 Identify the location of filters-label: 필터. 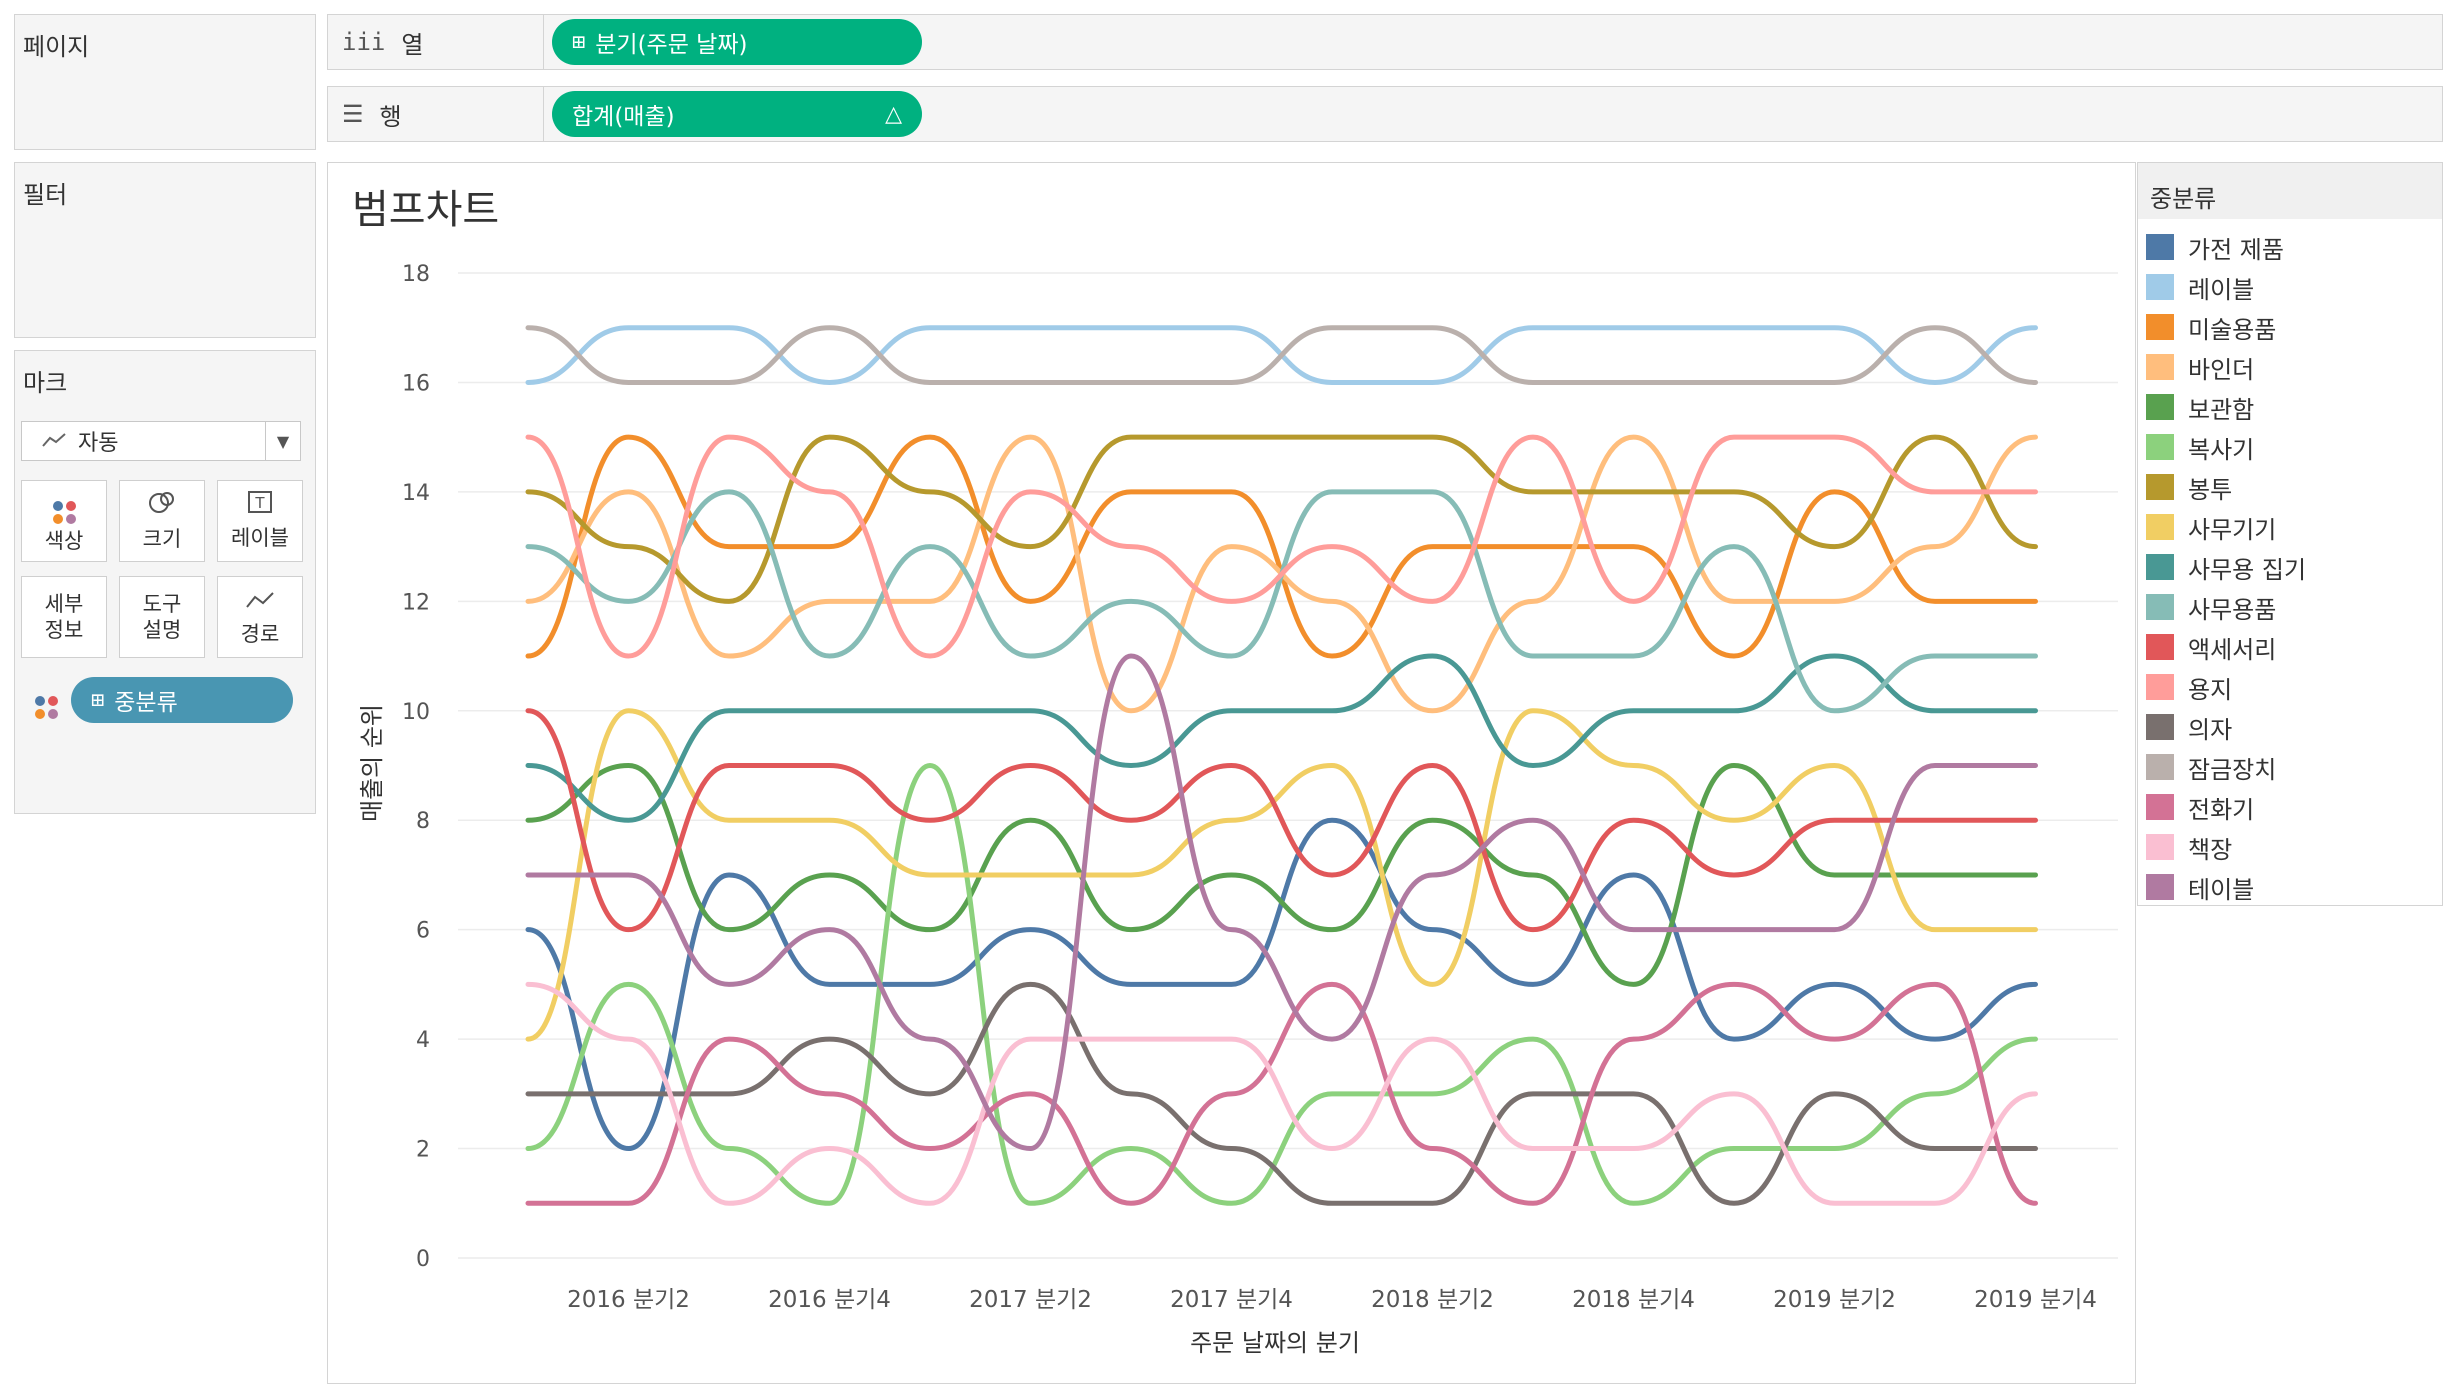
(45, 195).